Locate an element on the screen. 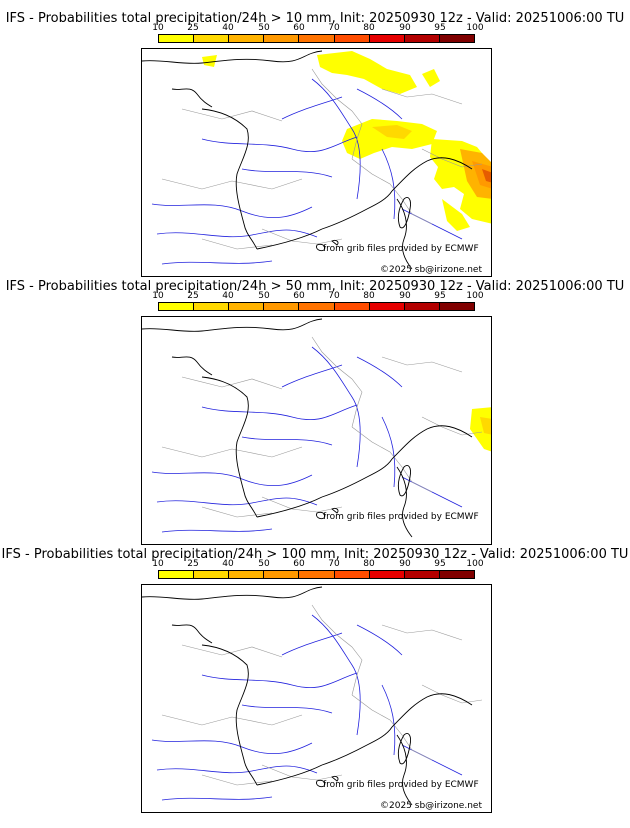  precip-area-north is located at coordinates (321, 72).